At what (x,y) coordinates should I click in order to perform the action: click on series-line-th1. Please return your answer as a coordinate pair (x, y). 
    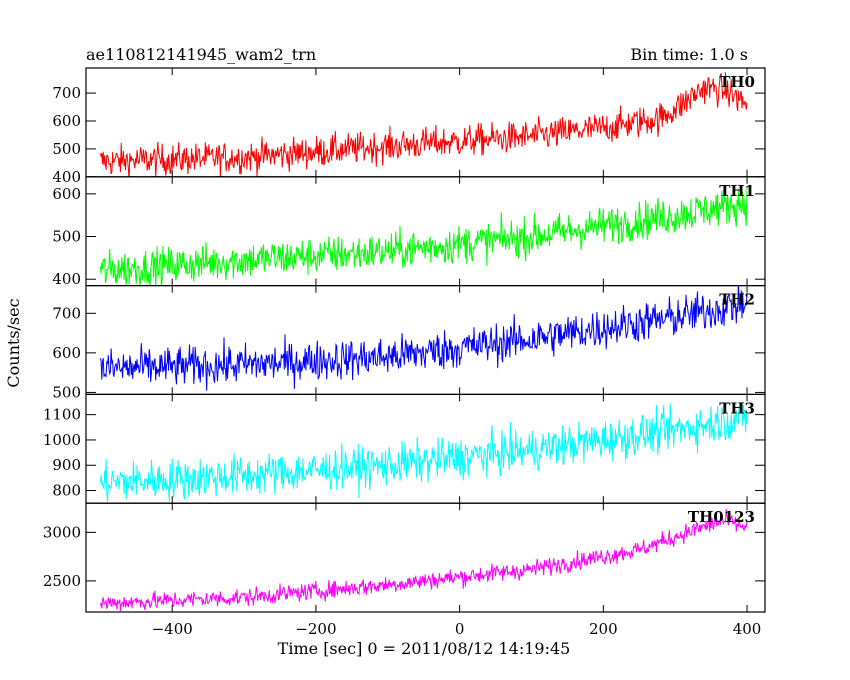
    Looking at the image, I should click on (423, 236).